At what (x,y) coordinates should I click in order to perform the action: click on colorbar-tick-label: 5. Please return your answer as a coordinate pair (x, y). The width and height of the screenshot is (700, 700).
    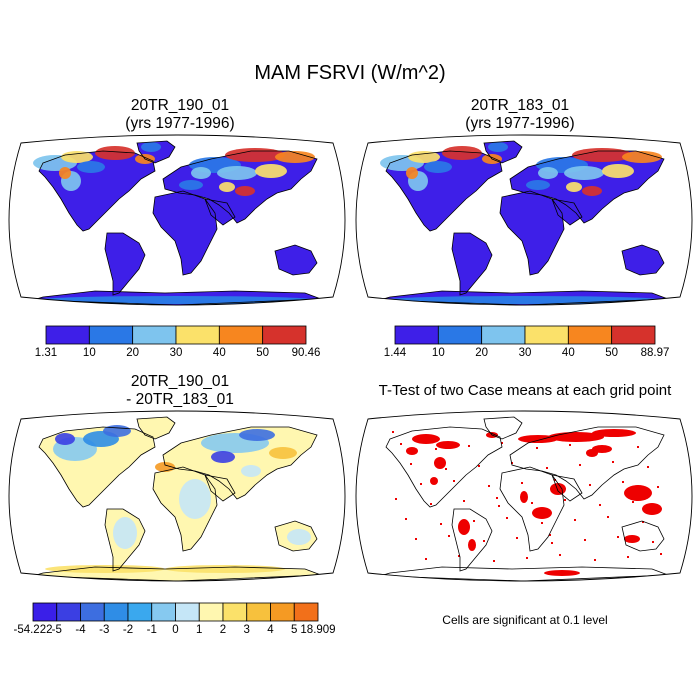
    Looking at the image, I should click on (294, 630).